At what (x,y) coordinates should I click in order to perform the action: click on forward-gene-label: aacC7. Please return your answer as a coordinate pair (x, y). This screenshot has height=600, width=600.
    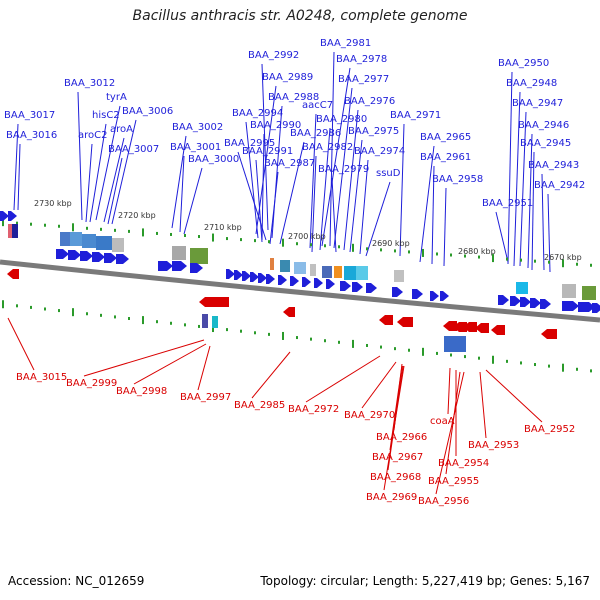
    Looking at the image, I should click on (317, 105).